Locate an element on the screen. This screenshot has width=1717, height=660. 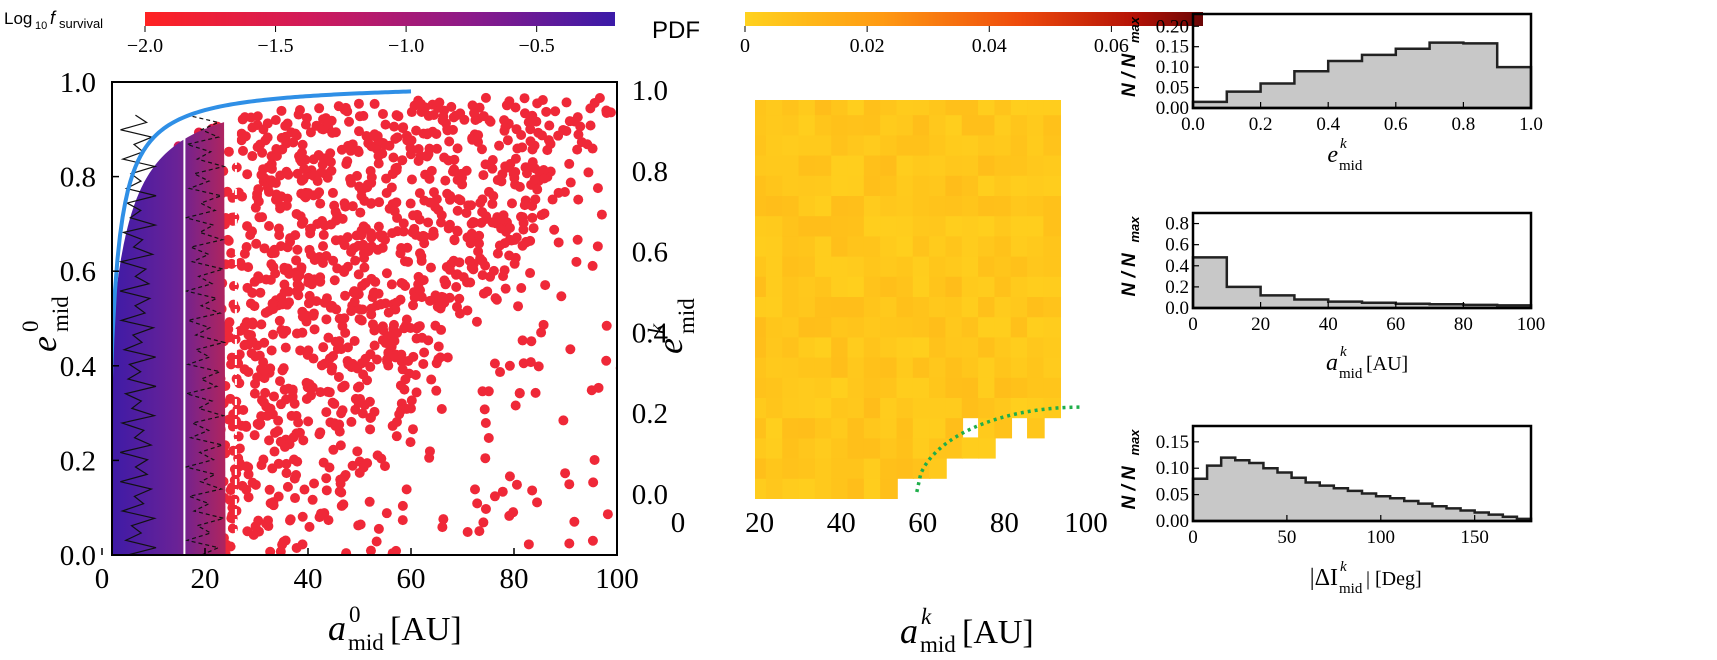
histogram-xtick-label: 0.4 is located at coordinates (1328, 124).